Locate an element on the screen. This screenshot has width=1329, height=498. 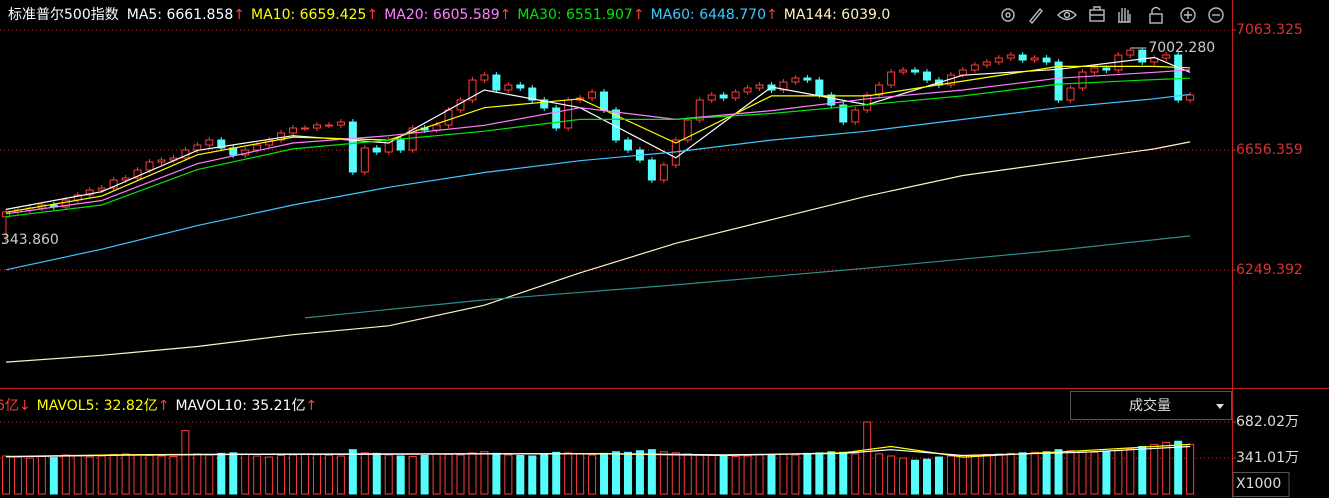
legend-entry: MA144: 6039.0 is located at coordinates (837, 15).